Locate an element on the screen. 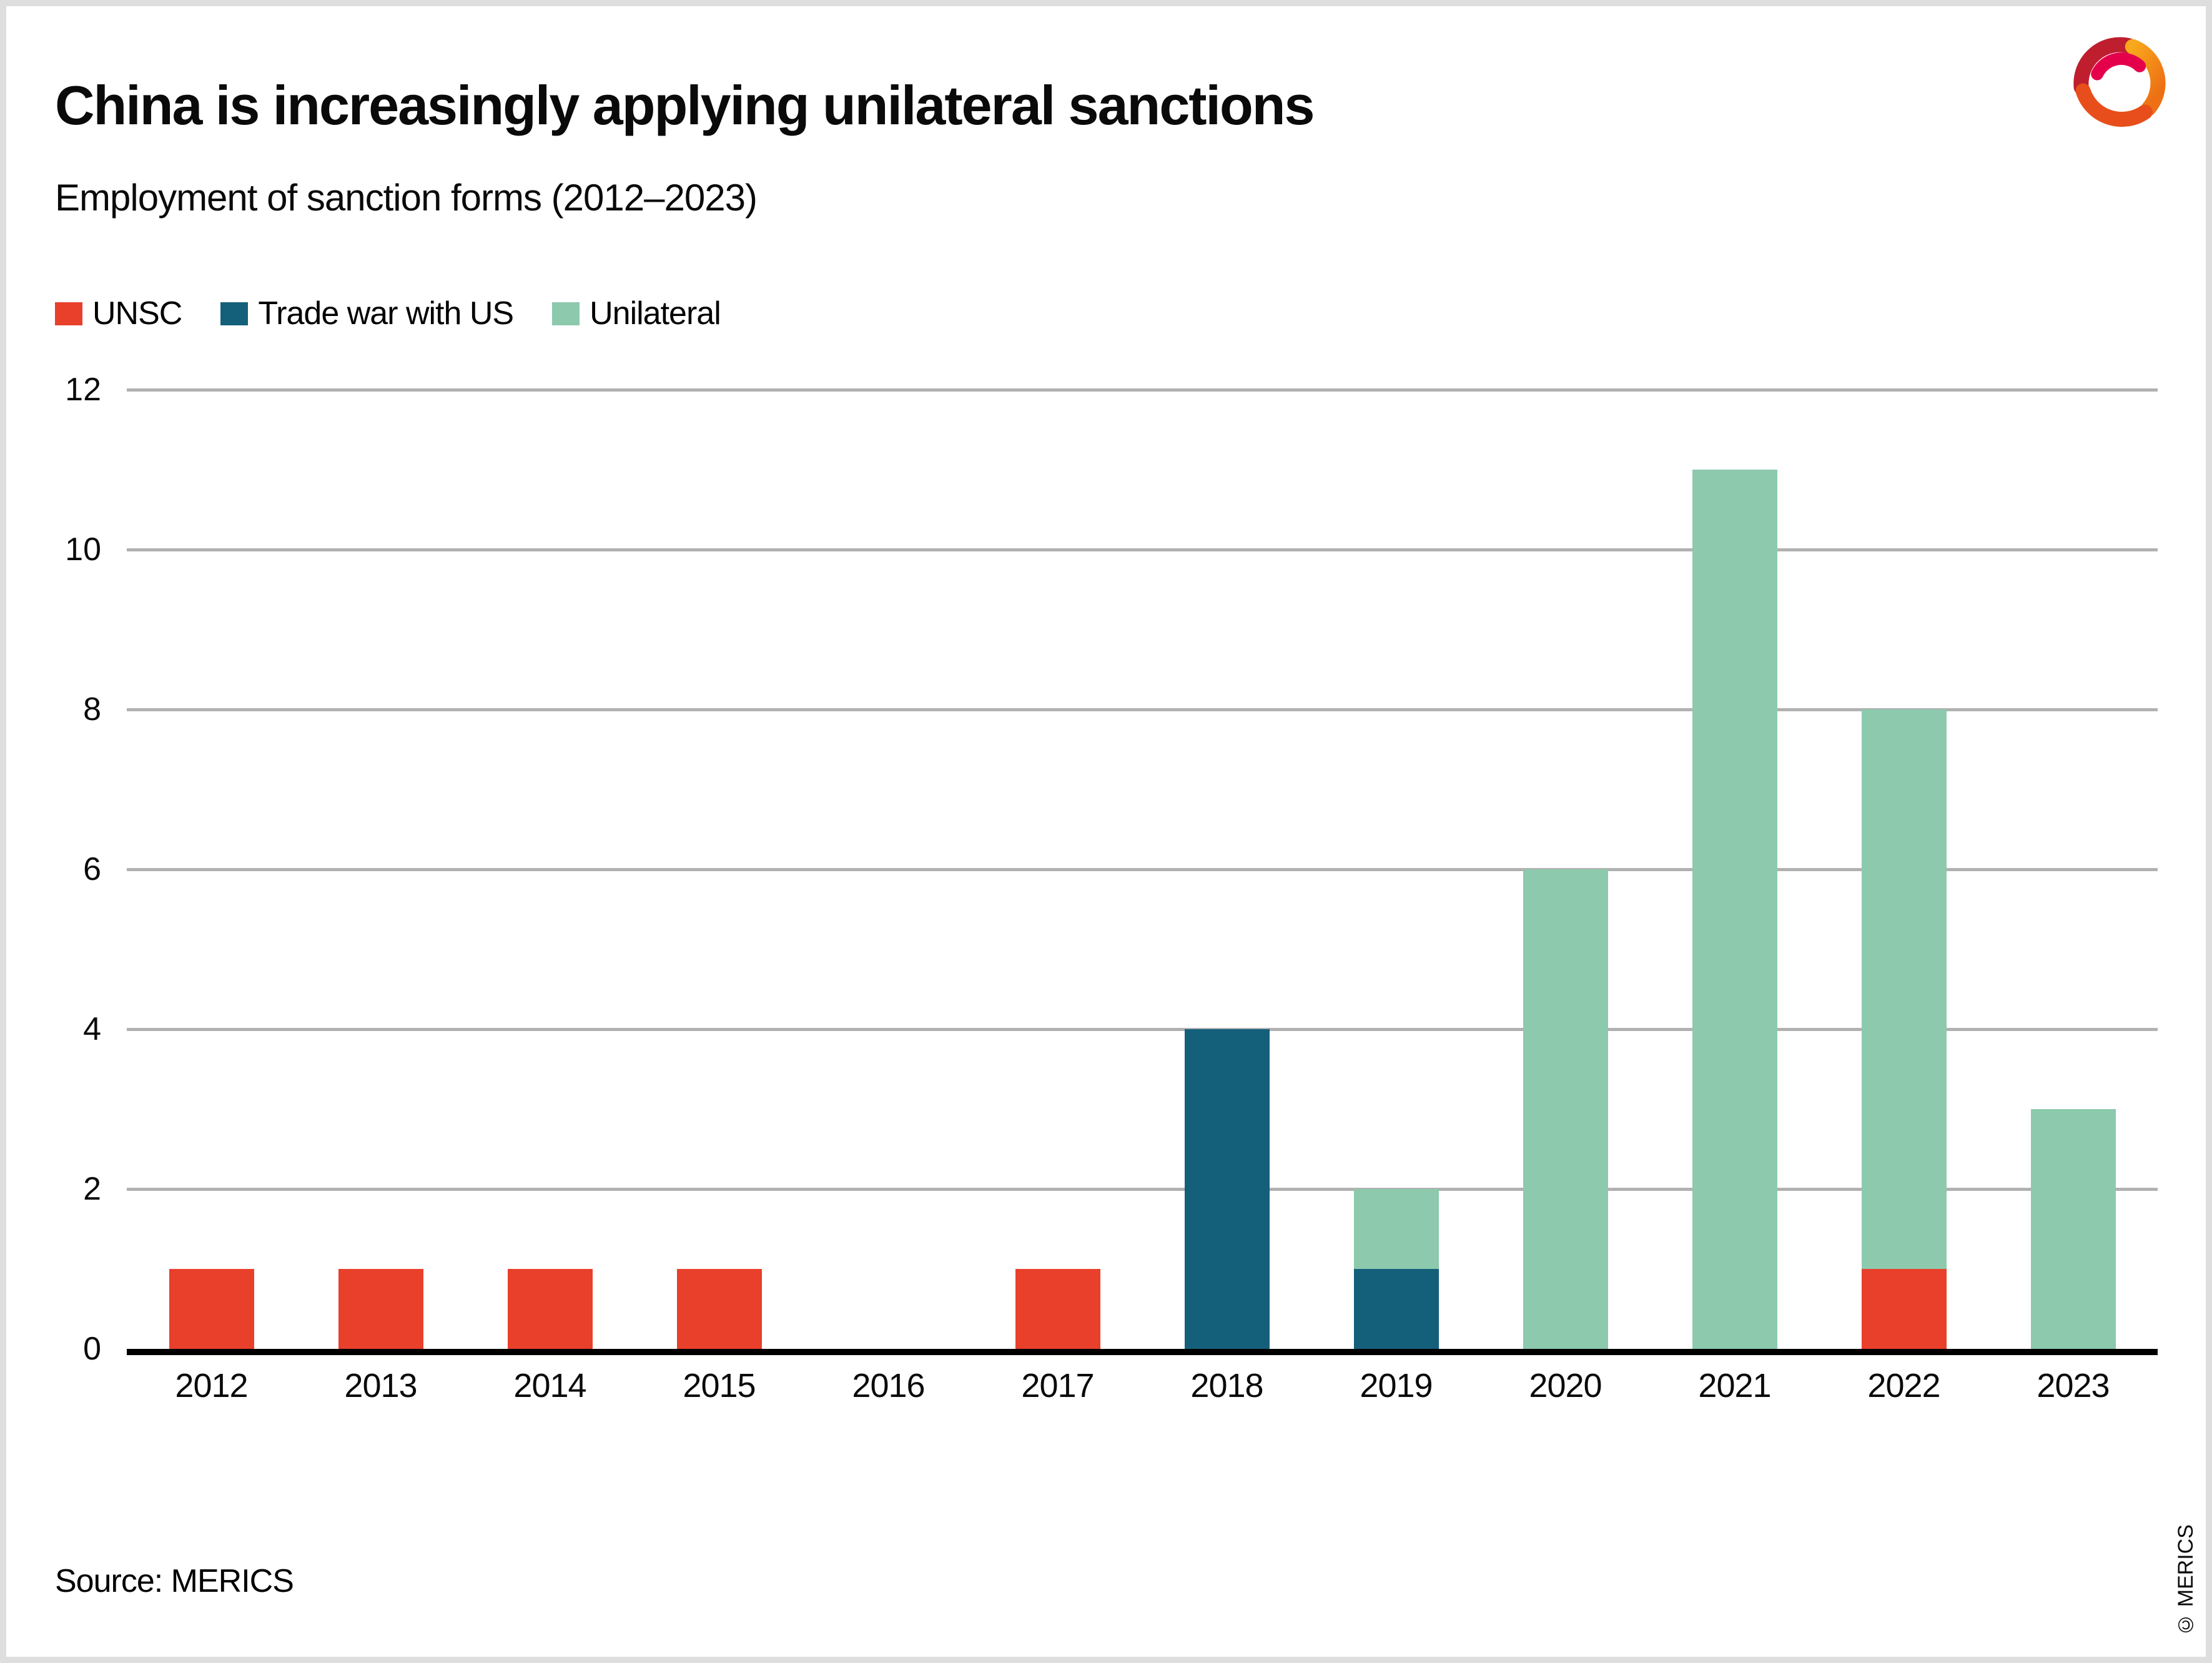  y-axis-tick-label: 2 is located at coordinates (92, 1189).